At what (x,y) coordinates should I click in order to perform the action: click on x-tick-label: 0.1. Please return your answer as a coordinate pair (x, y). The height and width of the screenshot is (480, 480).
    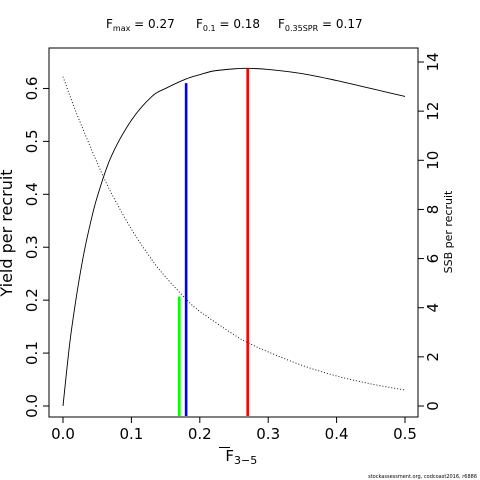
    Looking at the image, I should click on (131, 434).